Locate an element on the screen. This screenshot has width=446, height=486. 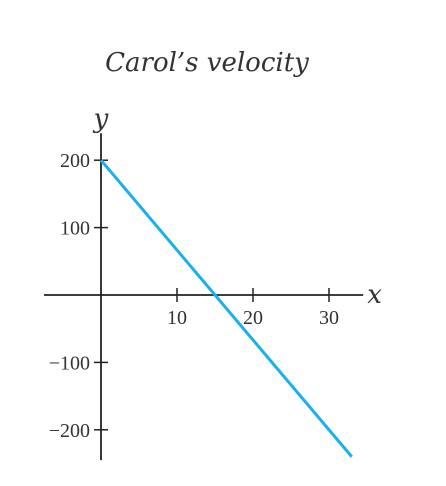
x-tick-label: 20 is located at coordinates (253, 318).